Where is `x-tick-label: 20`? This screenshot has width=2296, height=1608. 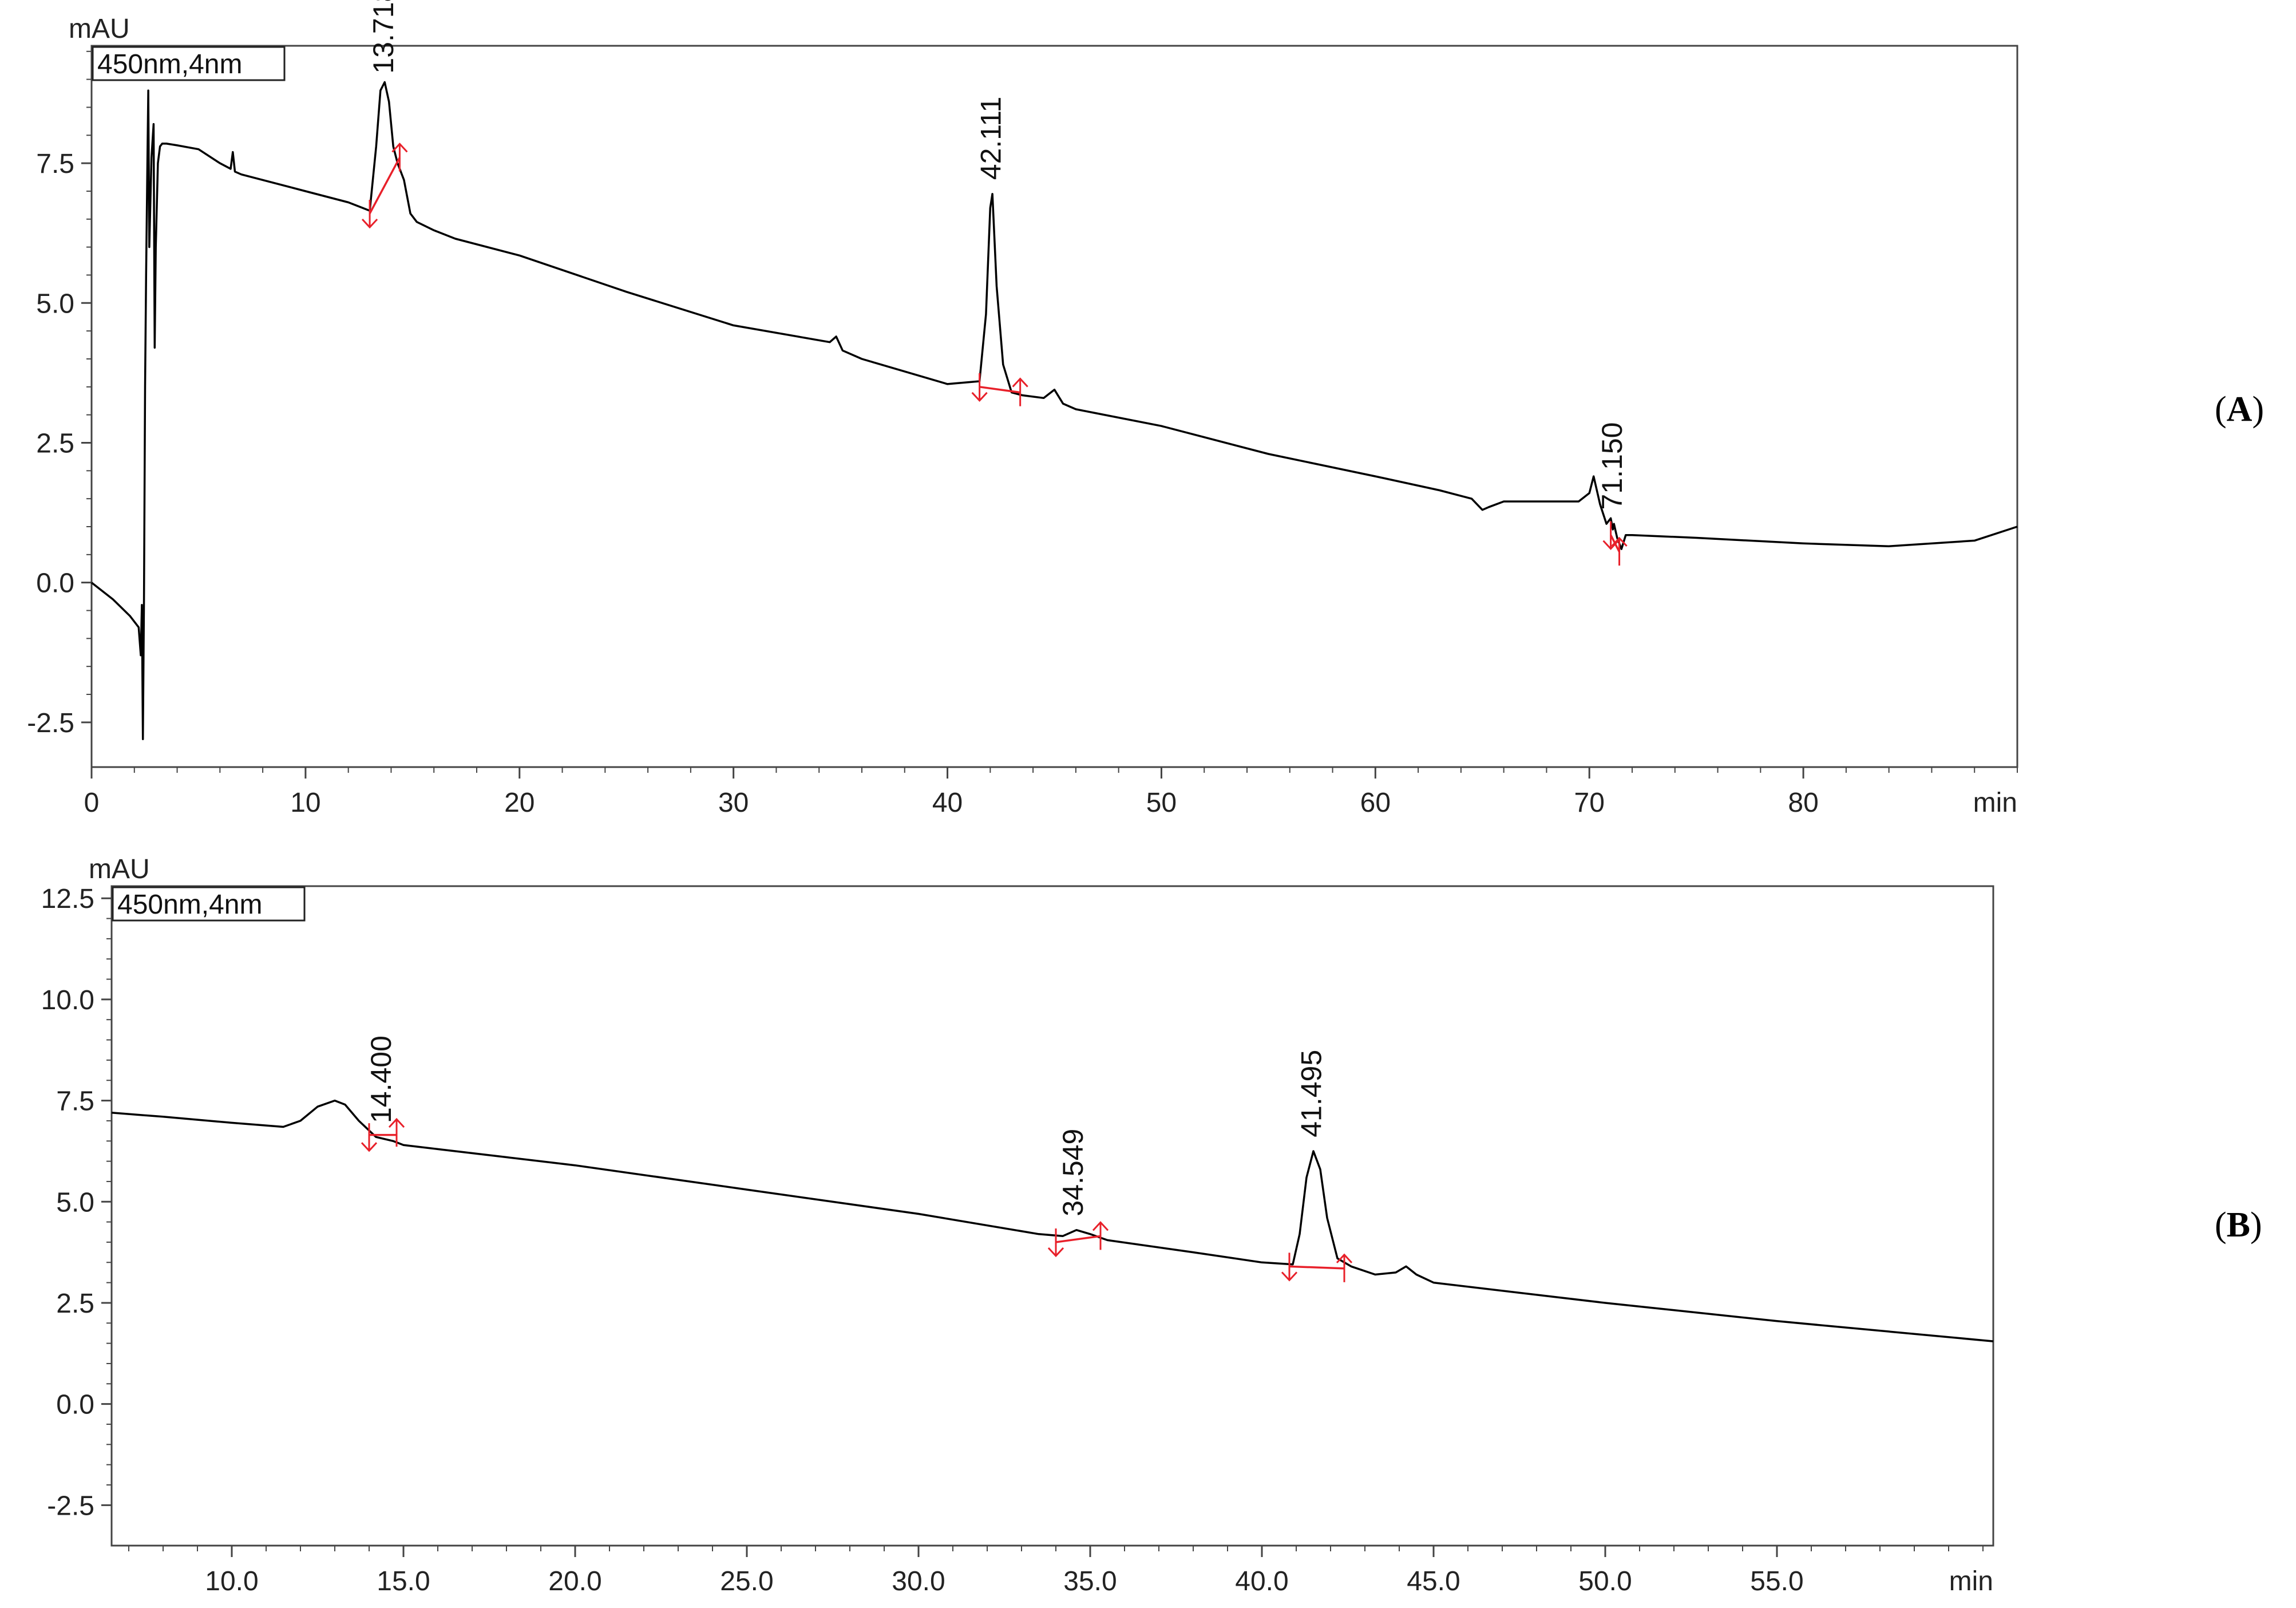 x-tick-label: 20 is located at coordinates (519, 803).